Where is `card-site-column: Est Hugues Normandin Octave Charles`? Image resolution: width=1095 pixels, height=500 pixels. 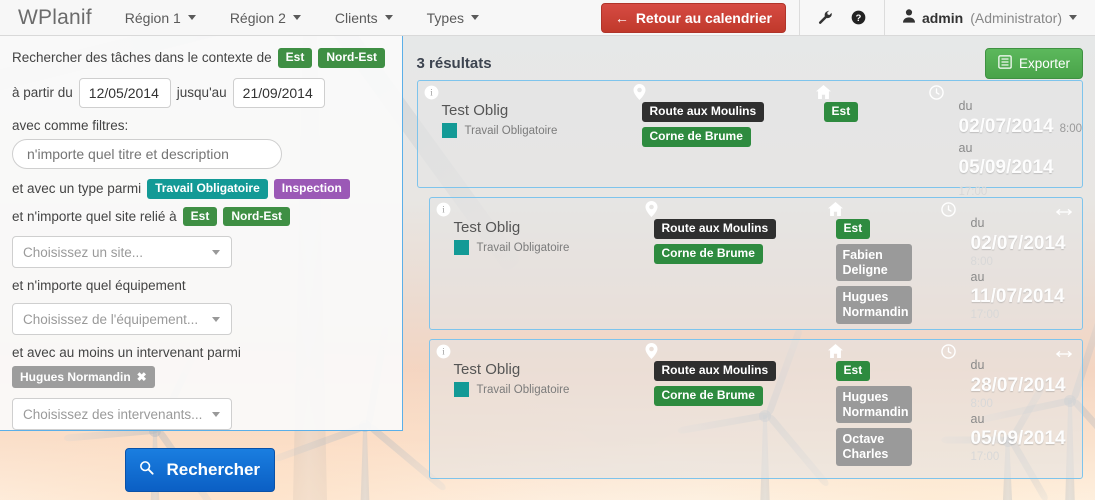 card-site-column: Est Hugues Normandin Octave Charles is located at coordinates (867, 409).